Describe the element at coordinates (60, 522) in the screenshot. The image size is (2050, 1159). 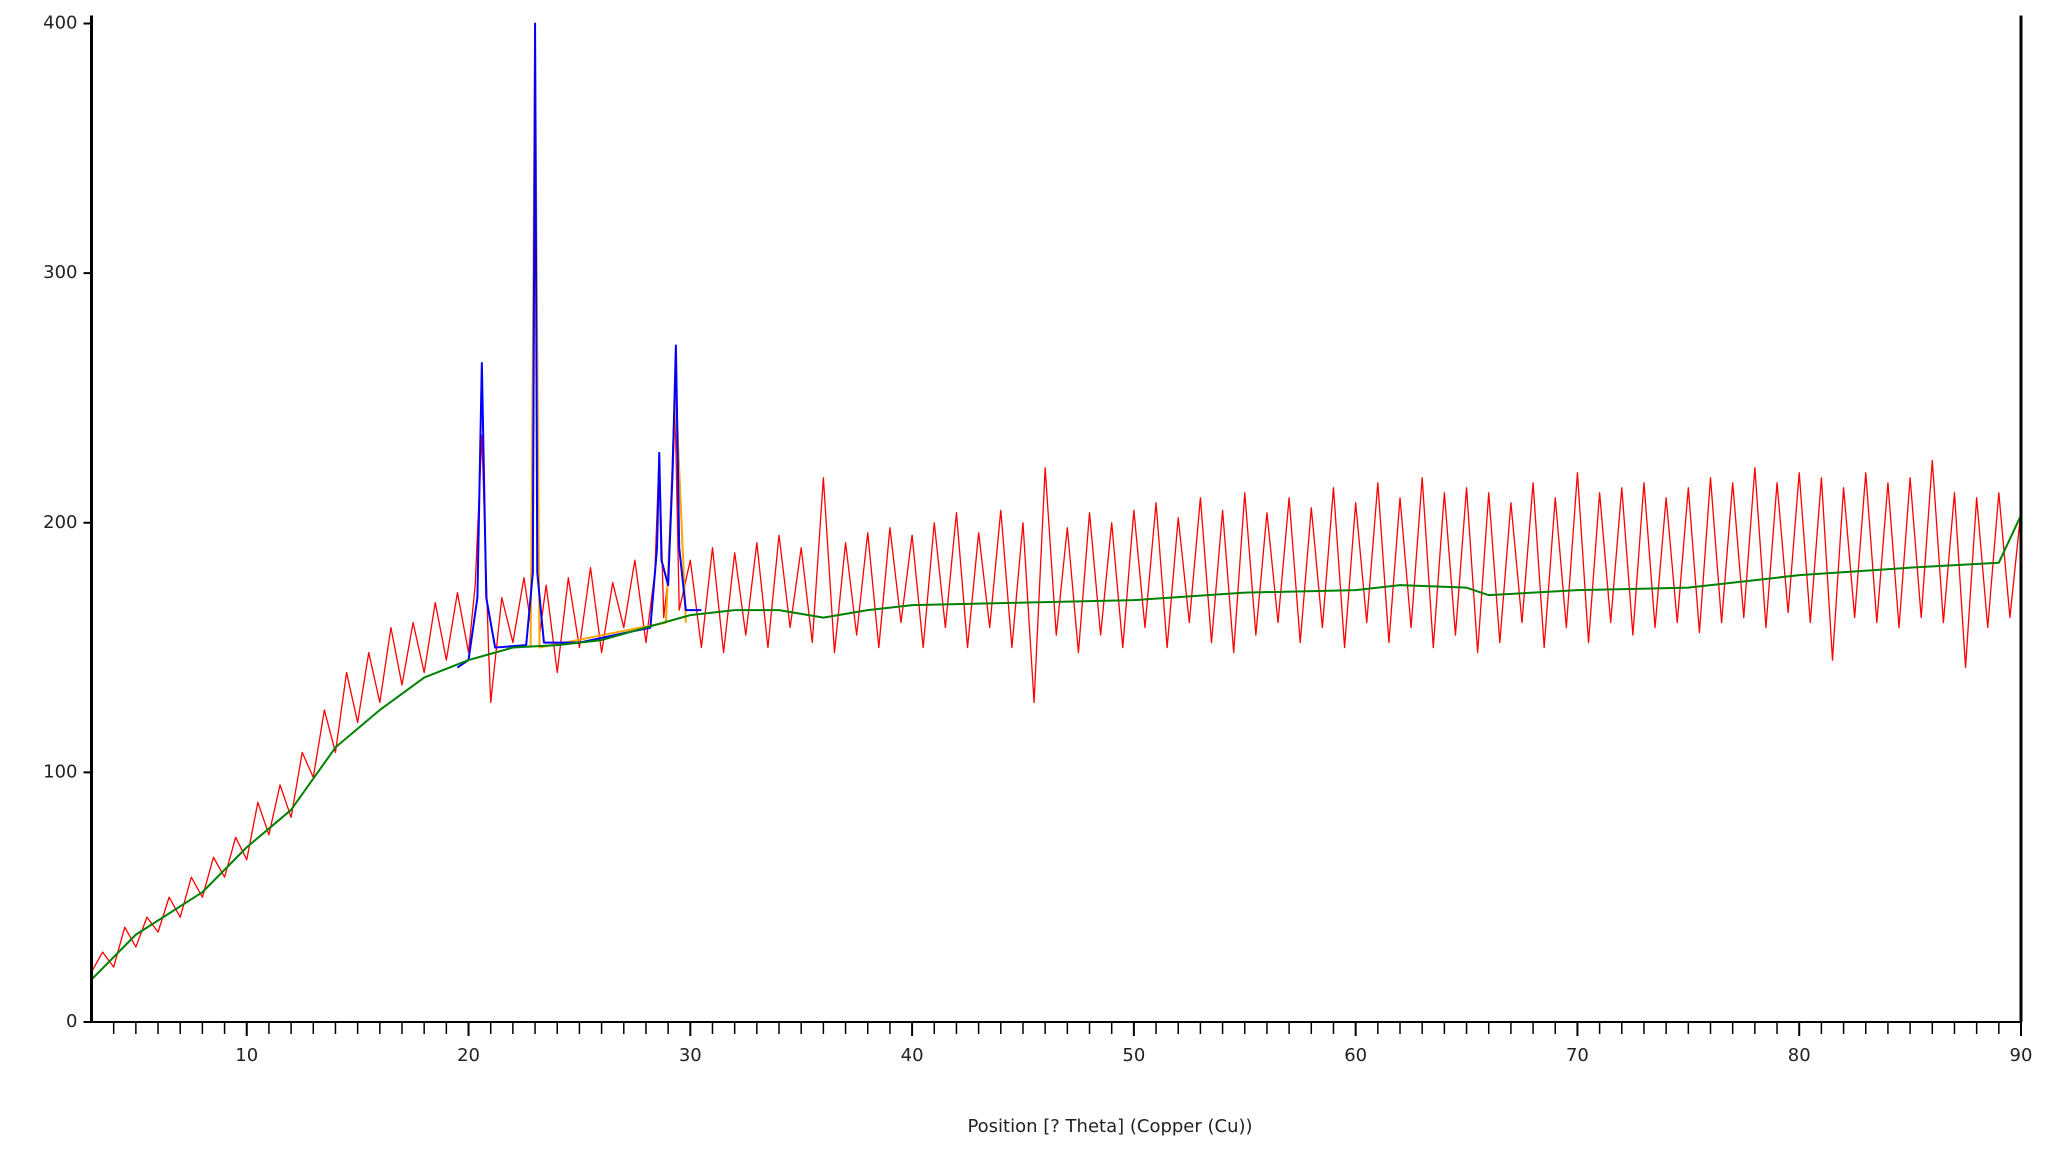
I see `y-tick-label: 200` at that location.